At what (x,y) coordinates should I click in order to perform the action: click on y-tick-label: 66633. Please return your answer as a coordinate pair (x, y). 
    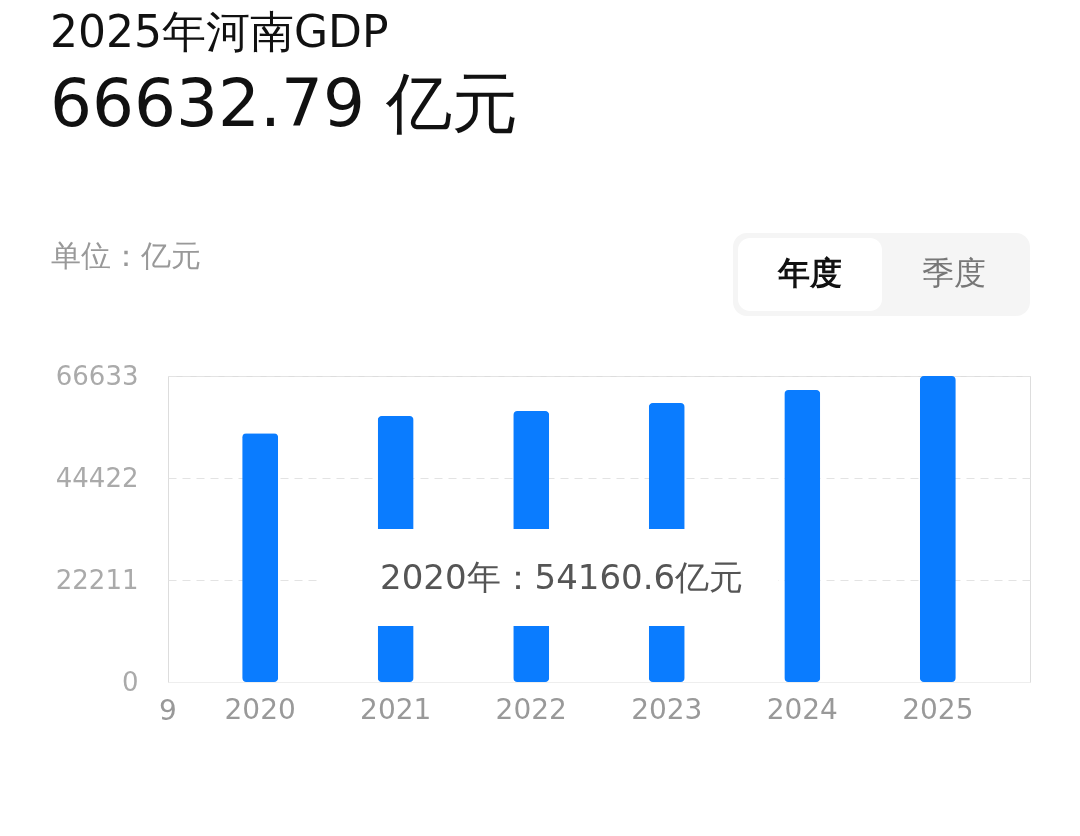
    Looking at the image, I should click on (97, 375).